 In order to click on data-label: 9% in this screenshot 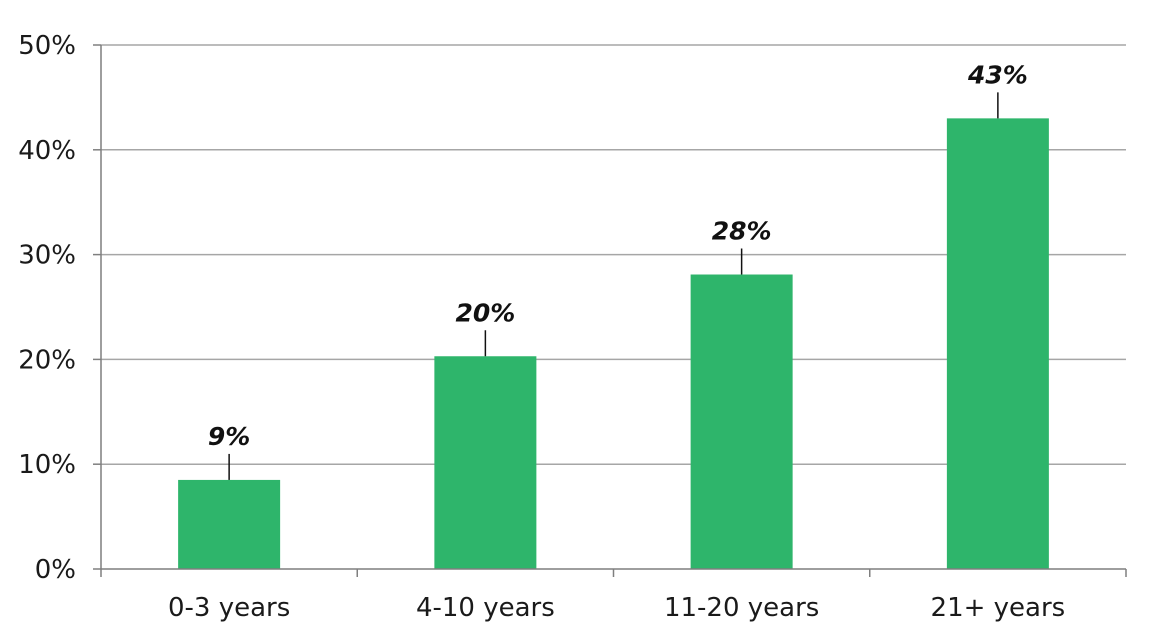, I will do `click(229, 436)`.